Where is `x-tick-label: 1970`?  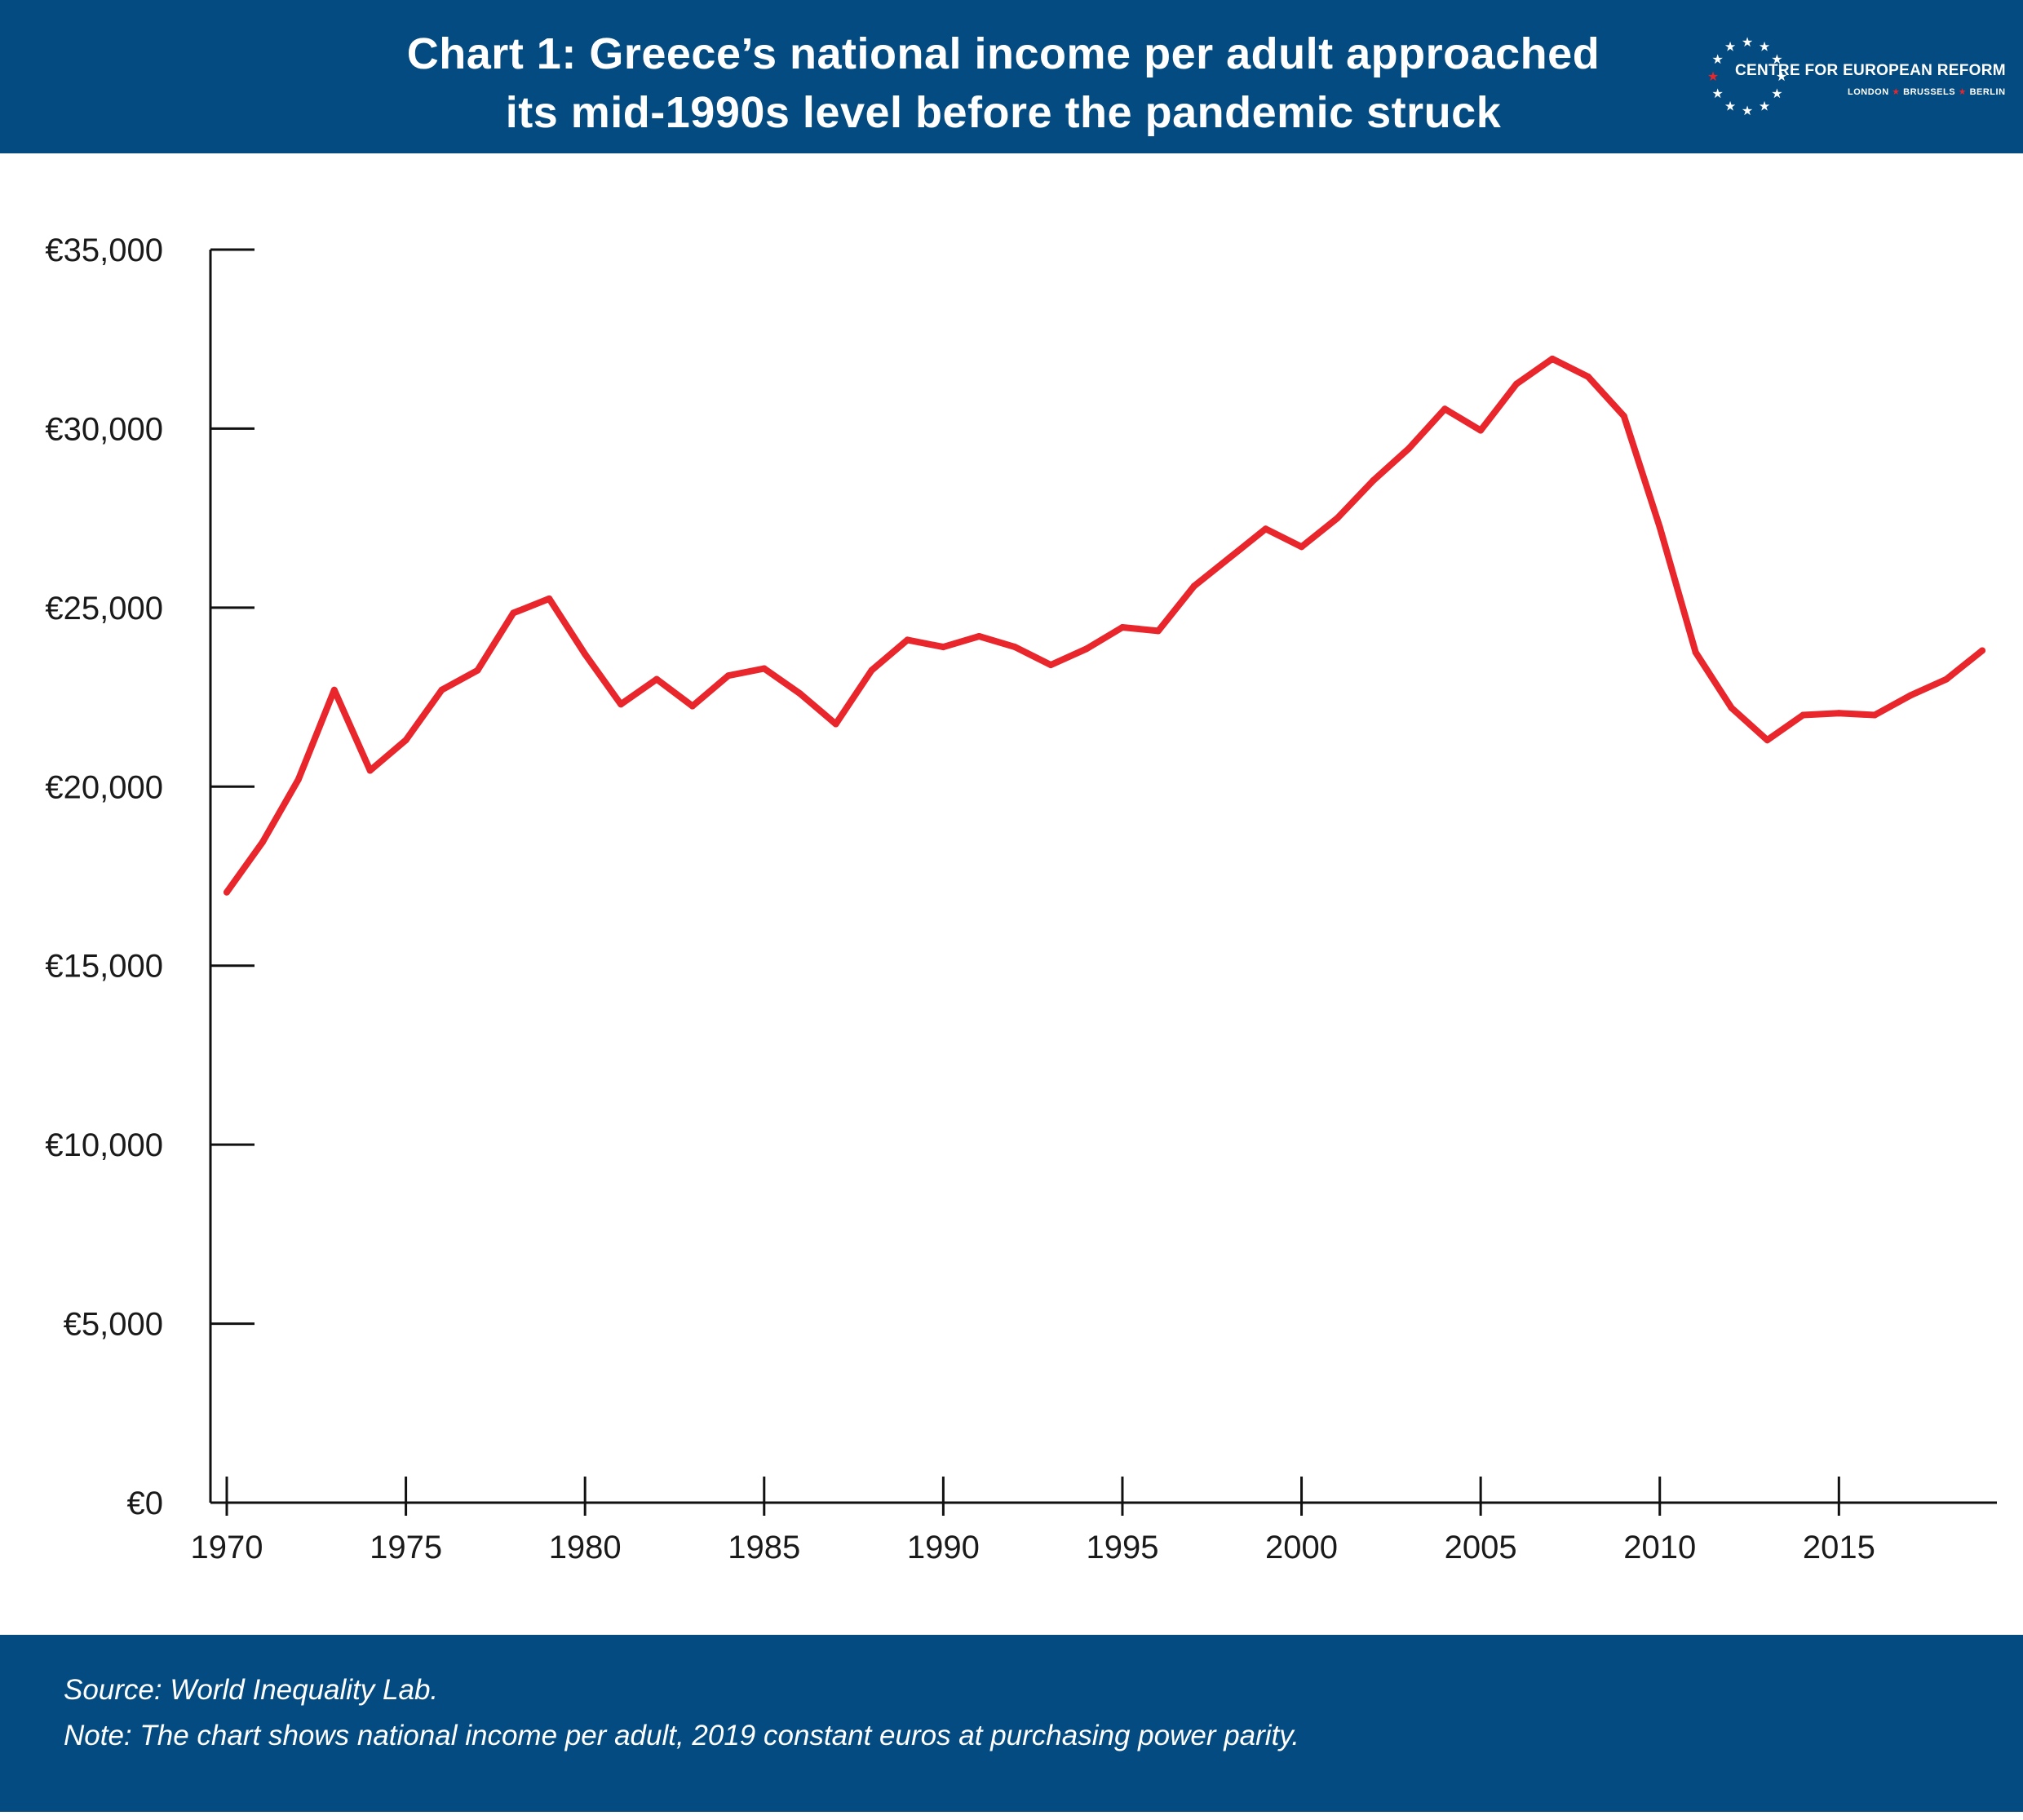 x-tick-label: 1970 is located at coordinates (227, 1548).